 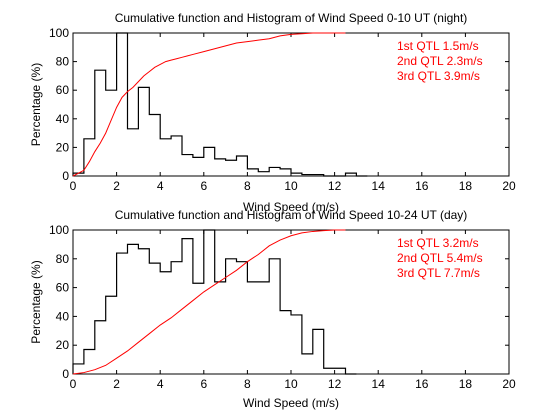 What do you see at coordinates (36, 104) in the screenshot?
I see `y-axis-label-1: Percentage (%)` at bounding box center [36, 104].